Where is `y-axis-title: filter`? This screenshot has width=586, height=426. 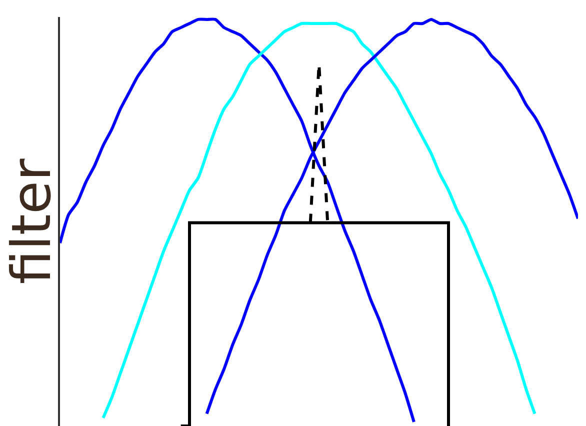 y-axis-title: filter is located at coordinates (31, 221).